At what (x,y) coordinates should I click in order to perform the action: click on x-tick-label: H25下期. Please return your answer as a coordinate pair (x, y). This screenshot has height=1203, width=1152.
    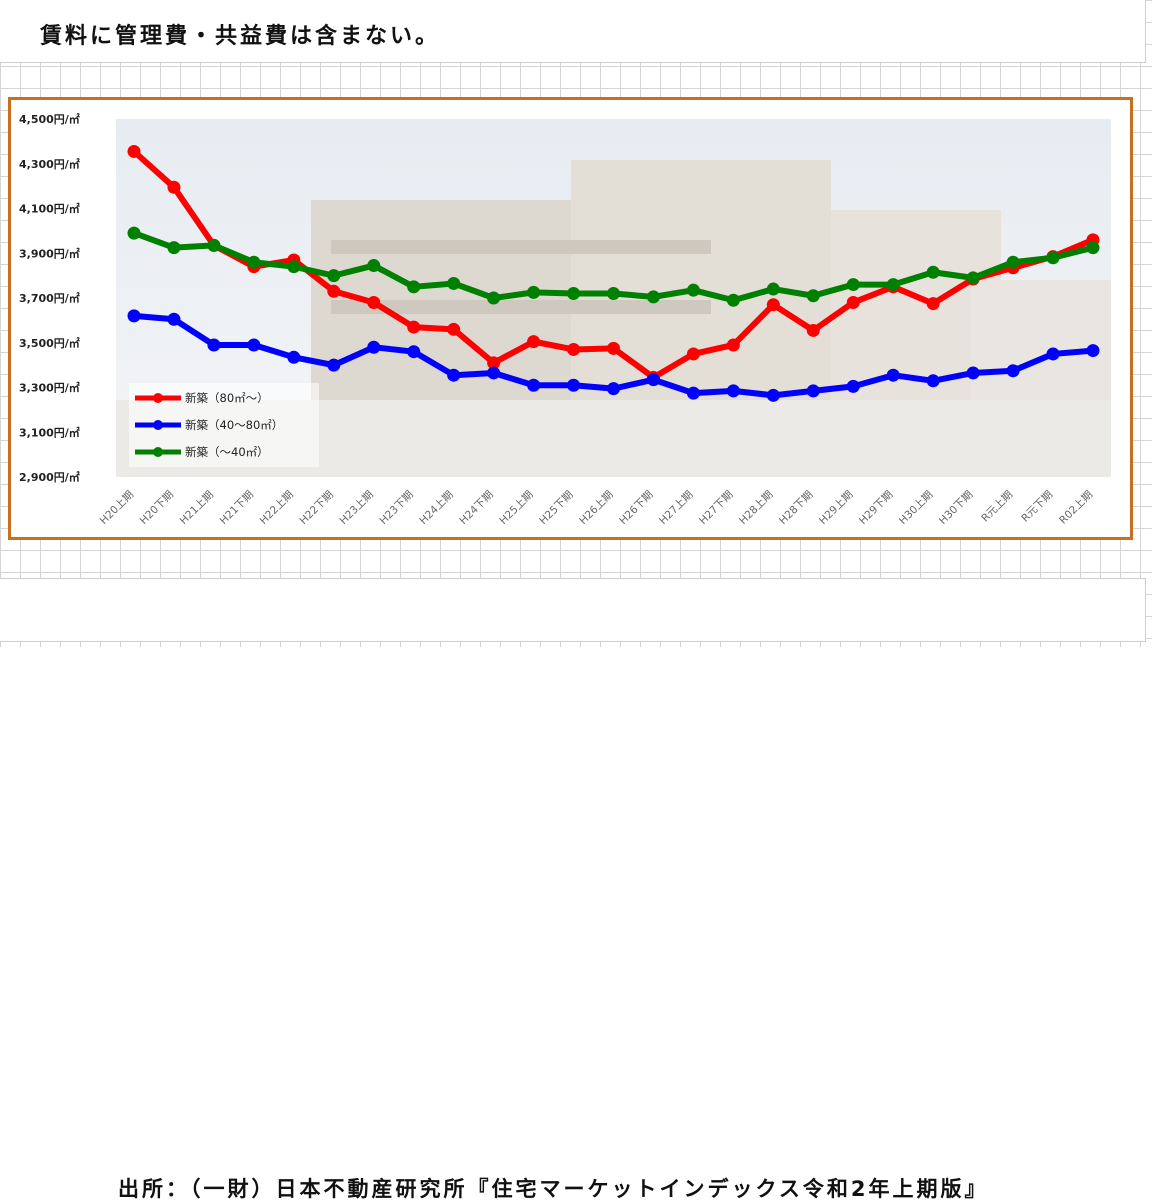
    Looking at the image, I should click on (556, 508).